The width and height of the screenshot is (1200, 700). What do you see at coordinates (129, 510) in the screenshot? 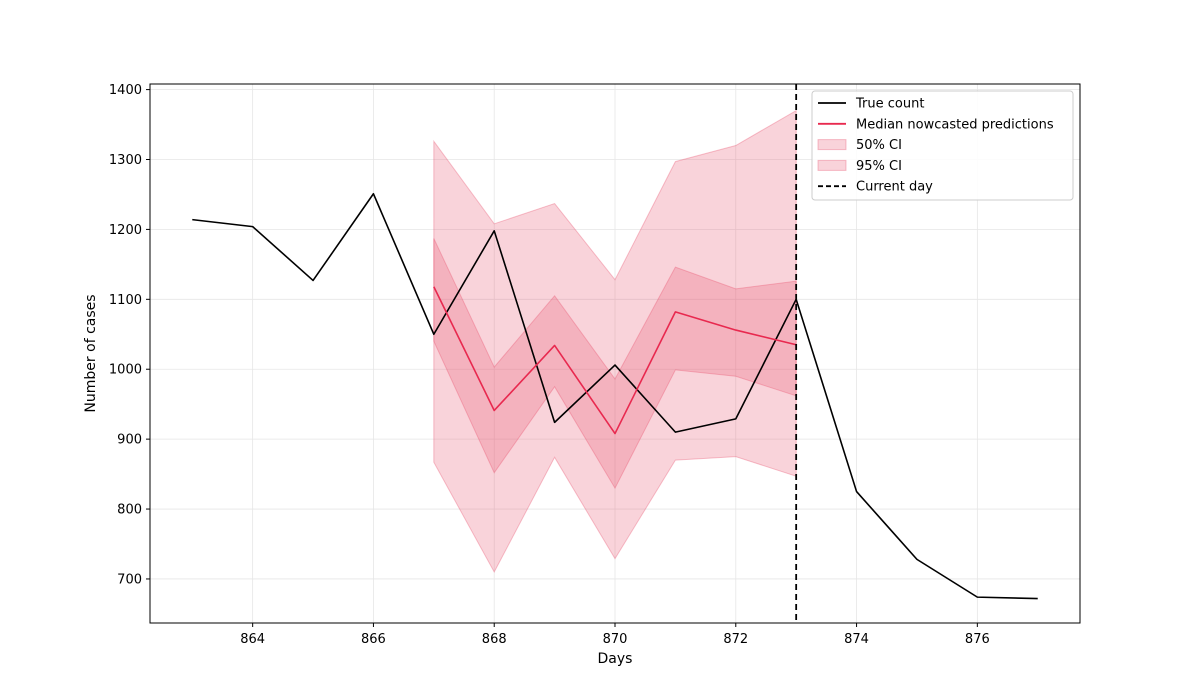
I see `y-tick-label: 800` at bounding box center [129, 510].